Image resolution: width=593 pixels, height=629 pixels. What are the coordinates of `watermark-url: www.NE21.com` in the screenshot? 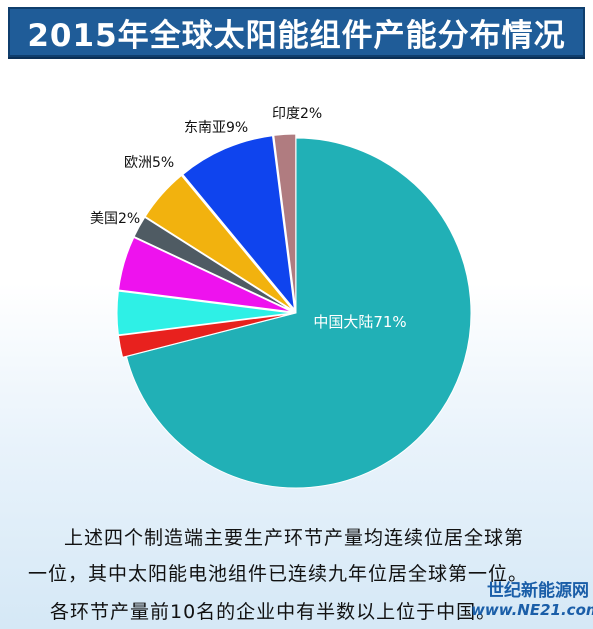 It's located at (532, 610).